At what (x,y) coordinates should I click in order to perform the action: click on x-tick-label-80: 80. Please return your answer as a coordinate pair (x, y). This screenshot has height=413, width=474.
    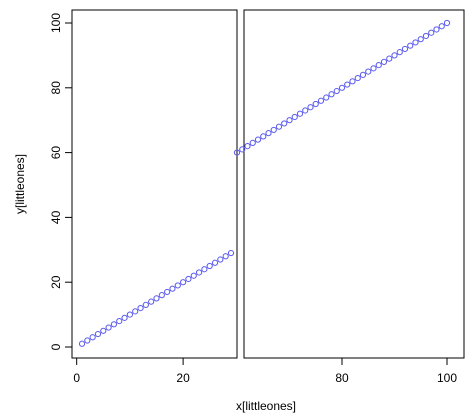
    Looking at the image, I should click on (342, 378).